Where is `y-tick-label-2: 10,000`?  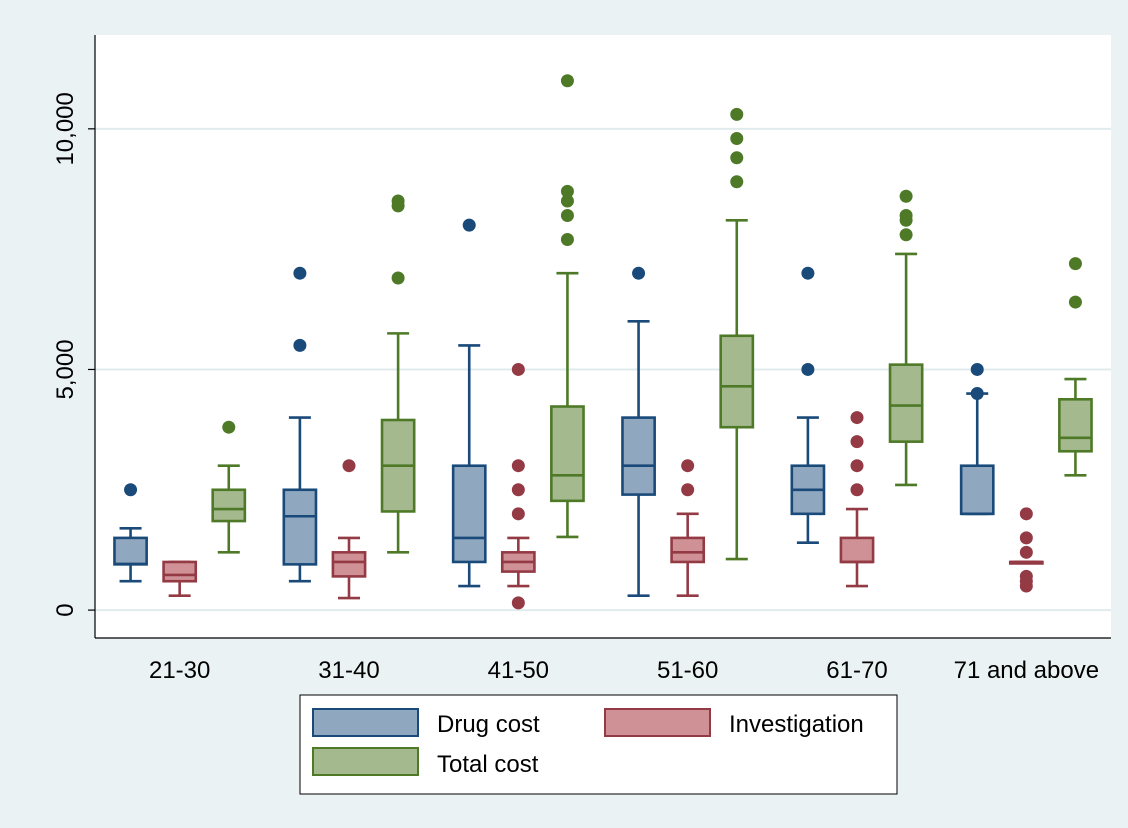 y-tick-label-2: 10,000 is located at coordinates (65, 128).